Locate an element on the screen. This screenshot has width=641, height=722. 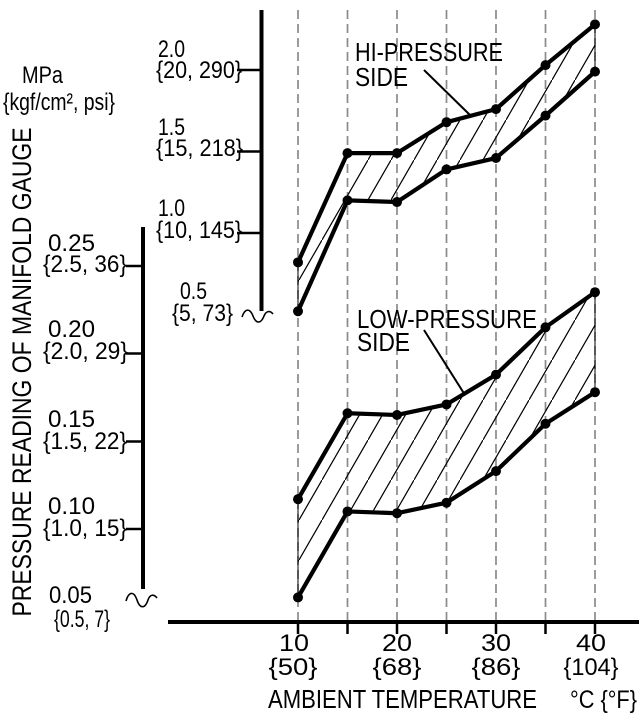
hi-tick-mpa: 1.5 is located at coordinates (171, 127).